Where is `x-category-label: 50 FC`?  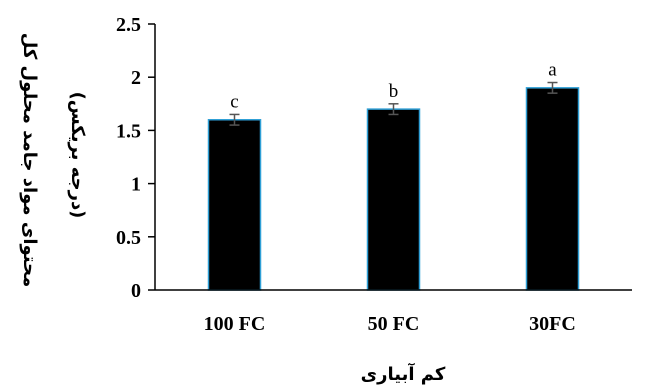 x-category-label: 50 FC is located at coordinates (394, 324).